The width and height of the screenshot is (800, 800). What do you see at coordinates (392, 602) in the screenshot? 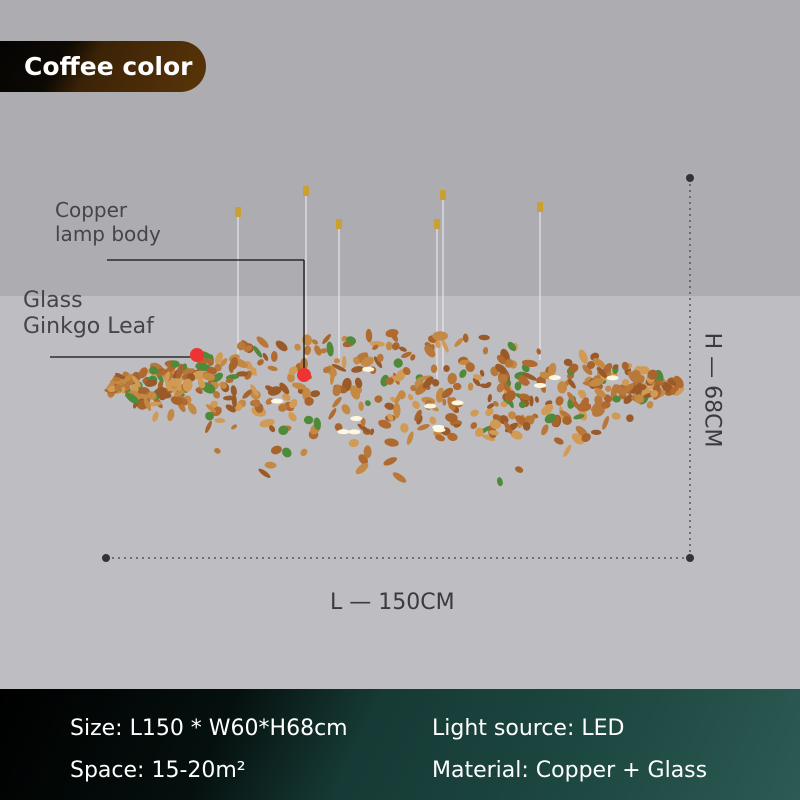
I see `length-label: L — 150CM` at bounding box center [392, 602].